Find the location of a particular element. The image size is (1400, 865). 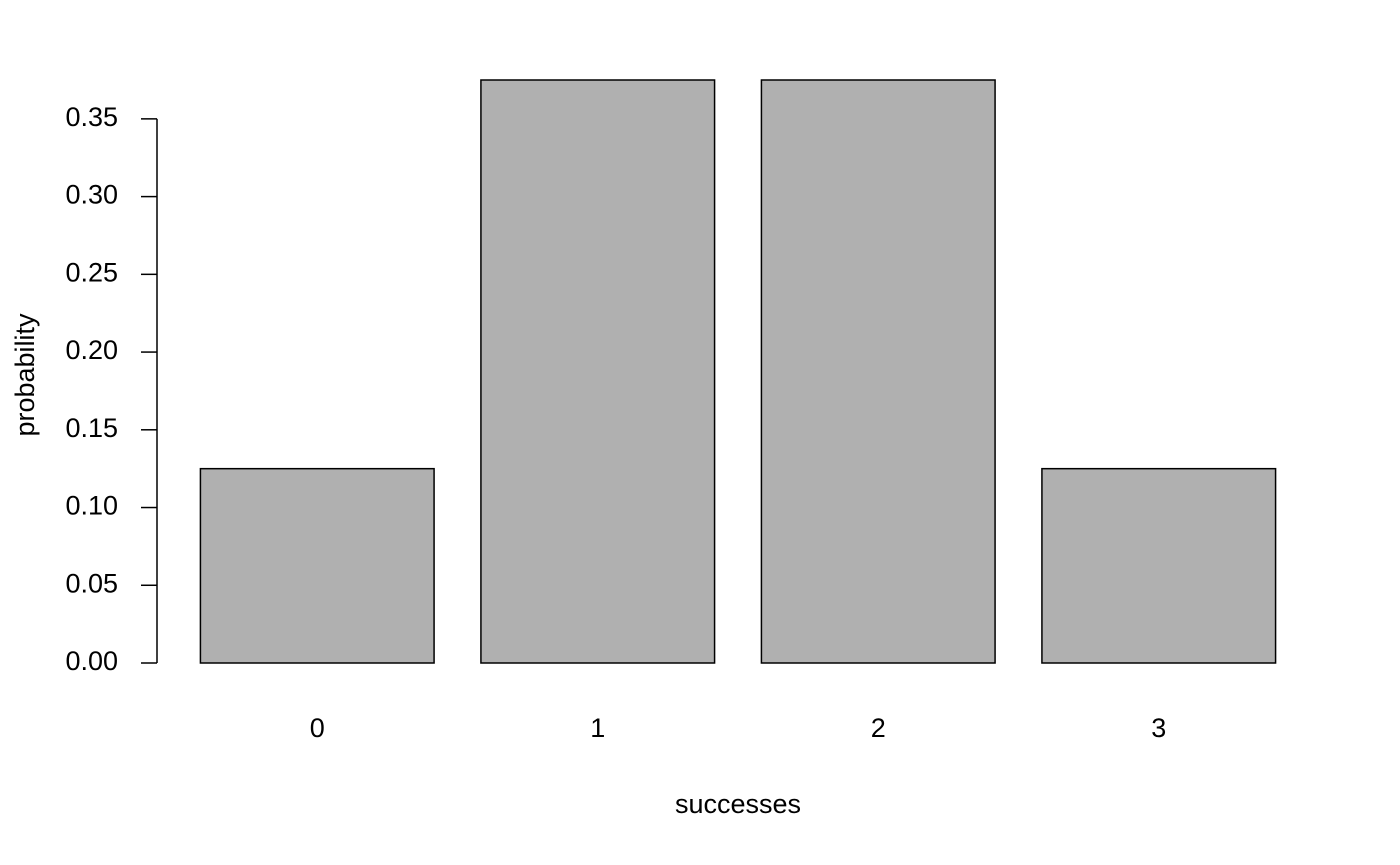

y-tick-label: 0.30 is located at coordinates (91, 195).